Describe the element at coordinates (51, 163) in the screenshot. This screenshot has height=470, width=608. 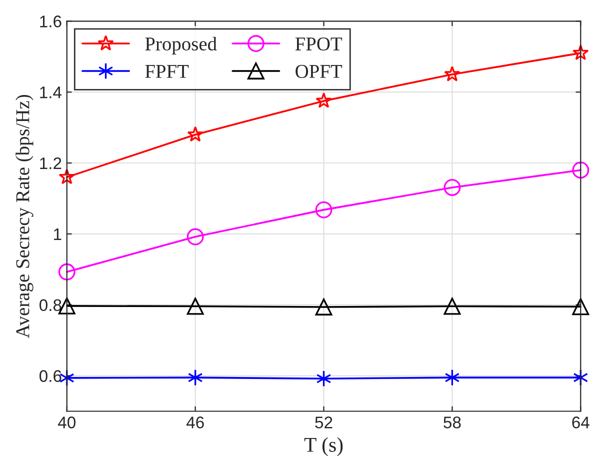
I see `y-tick-label: 1.2` at that location.